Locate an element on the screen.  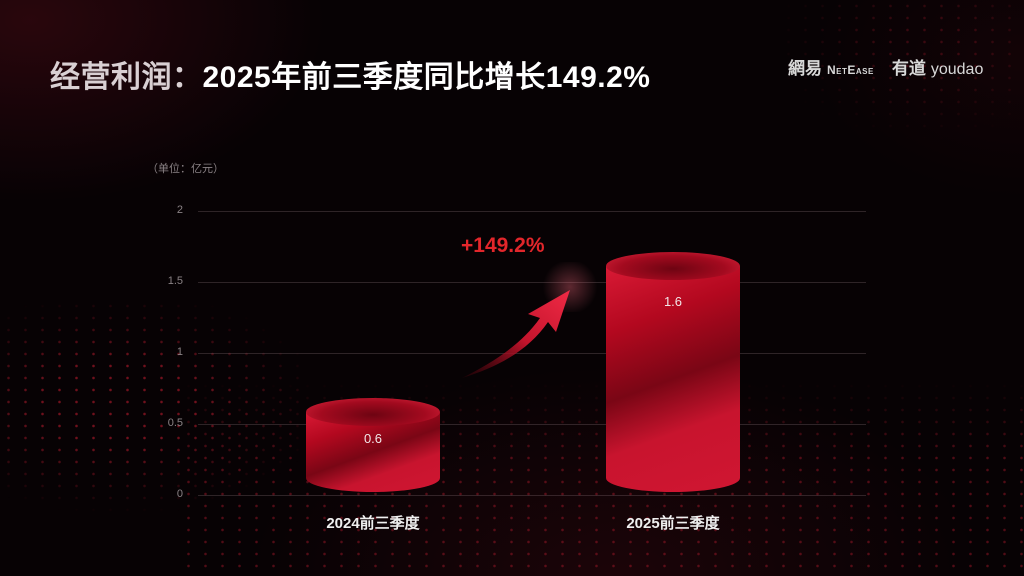
netease-logo-en: NetEase is located at coordinates (850, 70).